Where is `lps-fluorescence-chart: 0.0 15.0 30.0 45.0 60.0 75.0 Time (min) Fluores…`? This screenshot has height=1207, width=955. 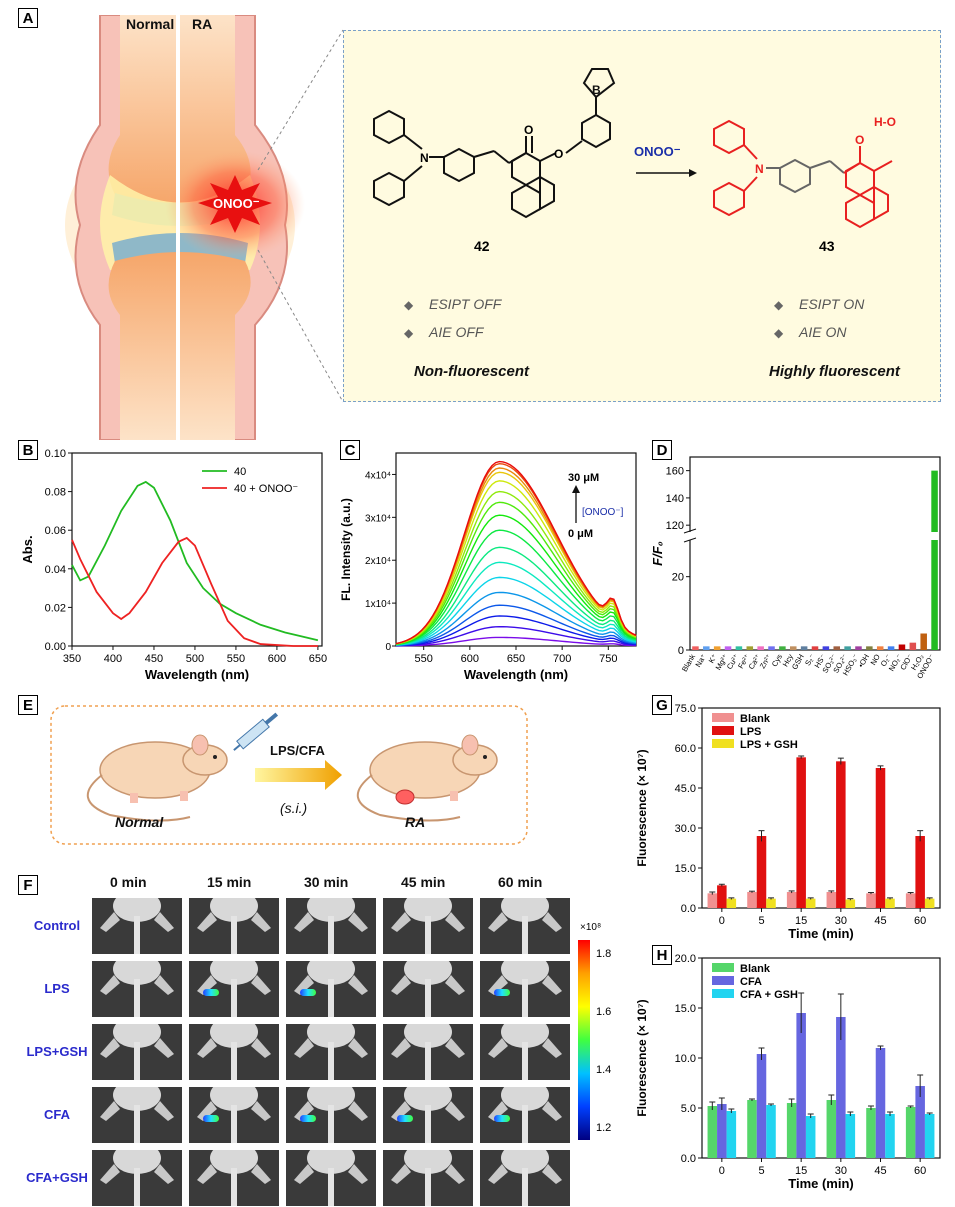
lps-fluorescence-chart: 0.0 15.0 30.0 45.0 60.0 75.0 Time (min) Fluores… is located at coordinates (788, 822).